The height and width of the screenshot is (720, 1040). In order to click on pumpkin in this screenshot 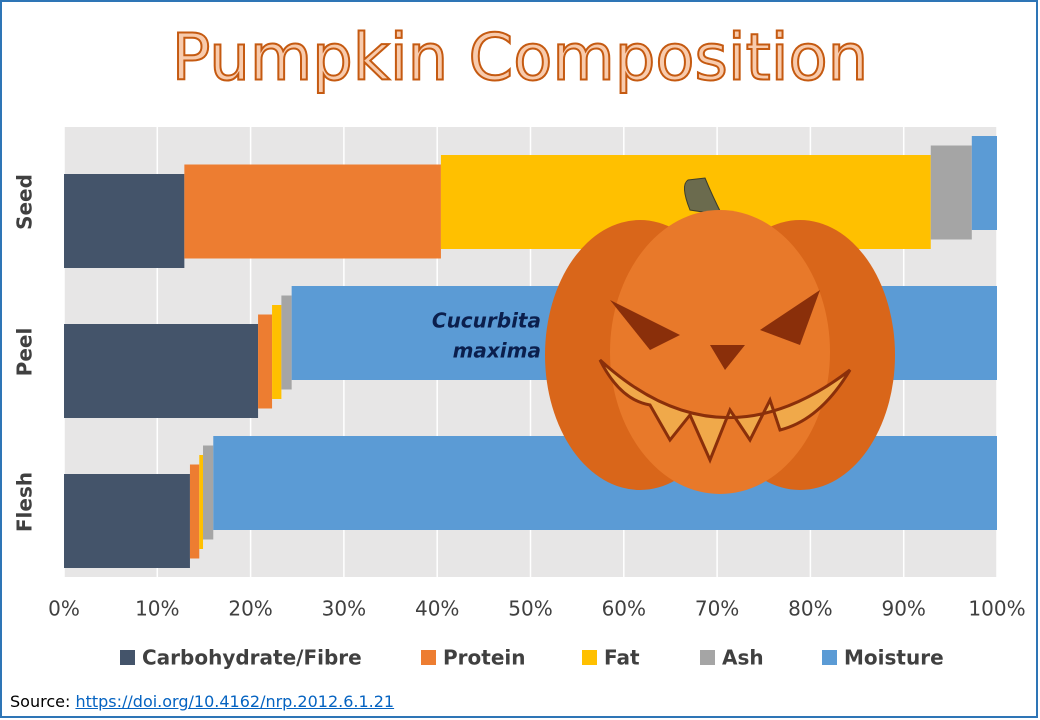, I will do `click(720, 335)`.